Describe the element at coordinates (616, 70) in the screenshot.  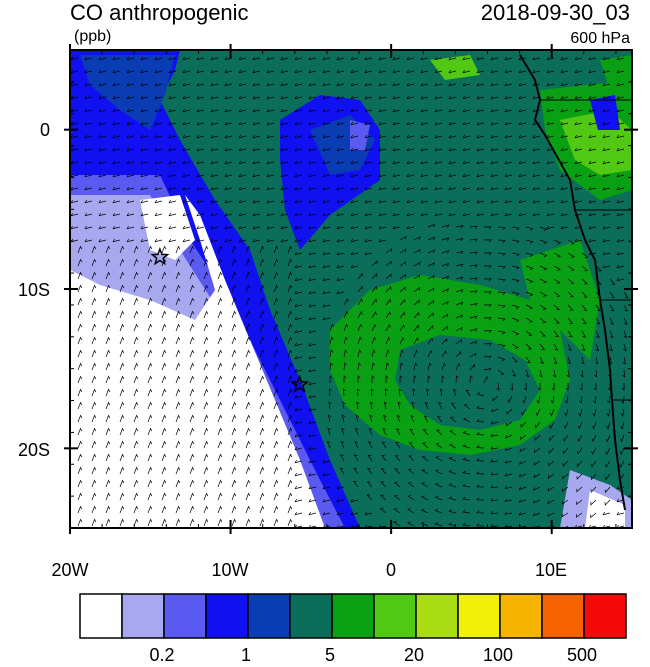
I see `field-green-top` at that location.